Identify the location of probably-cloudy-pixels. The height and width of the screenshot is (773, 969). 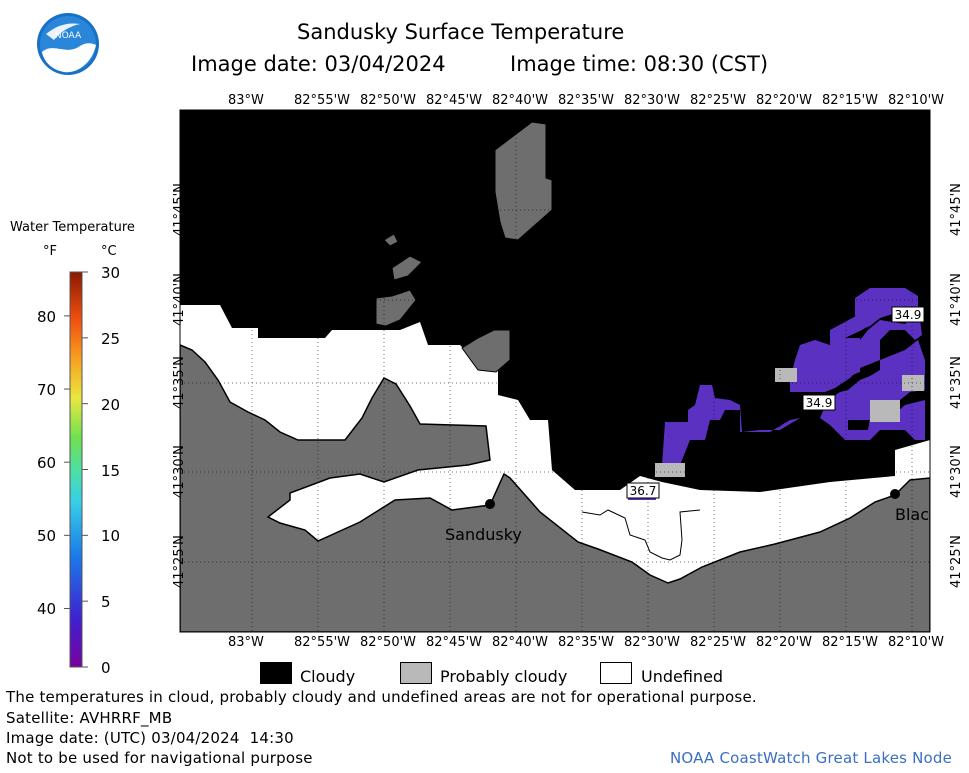
(789, 422).